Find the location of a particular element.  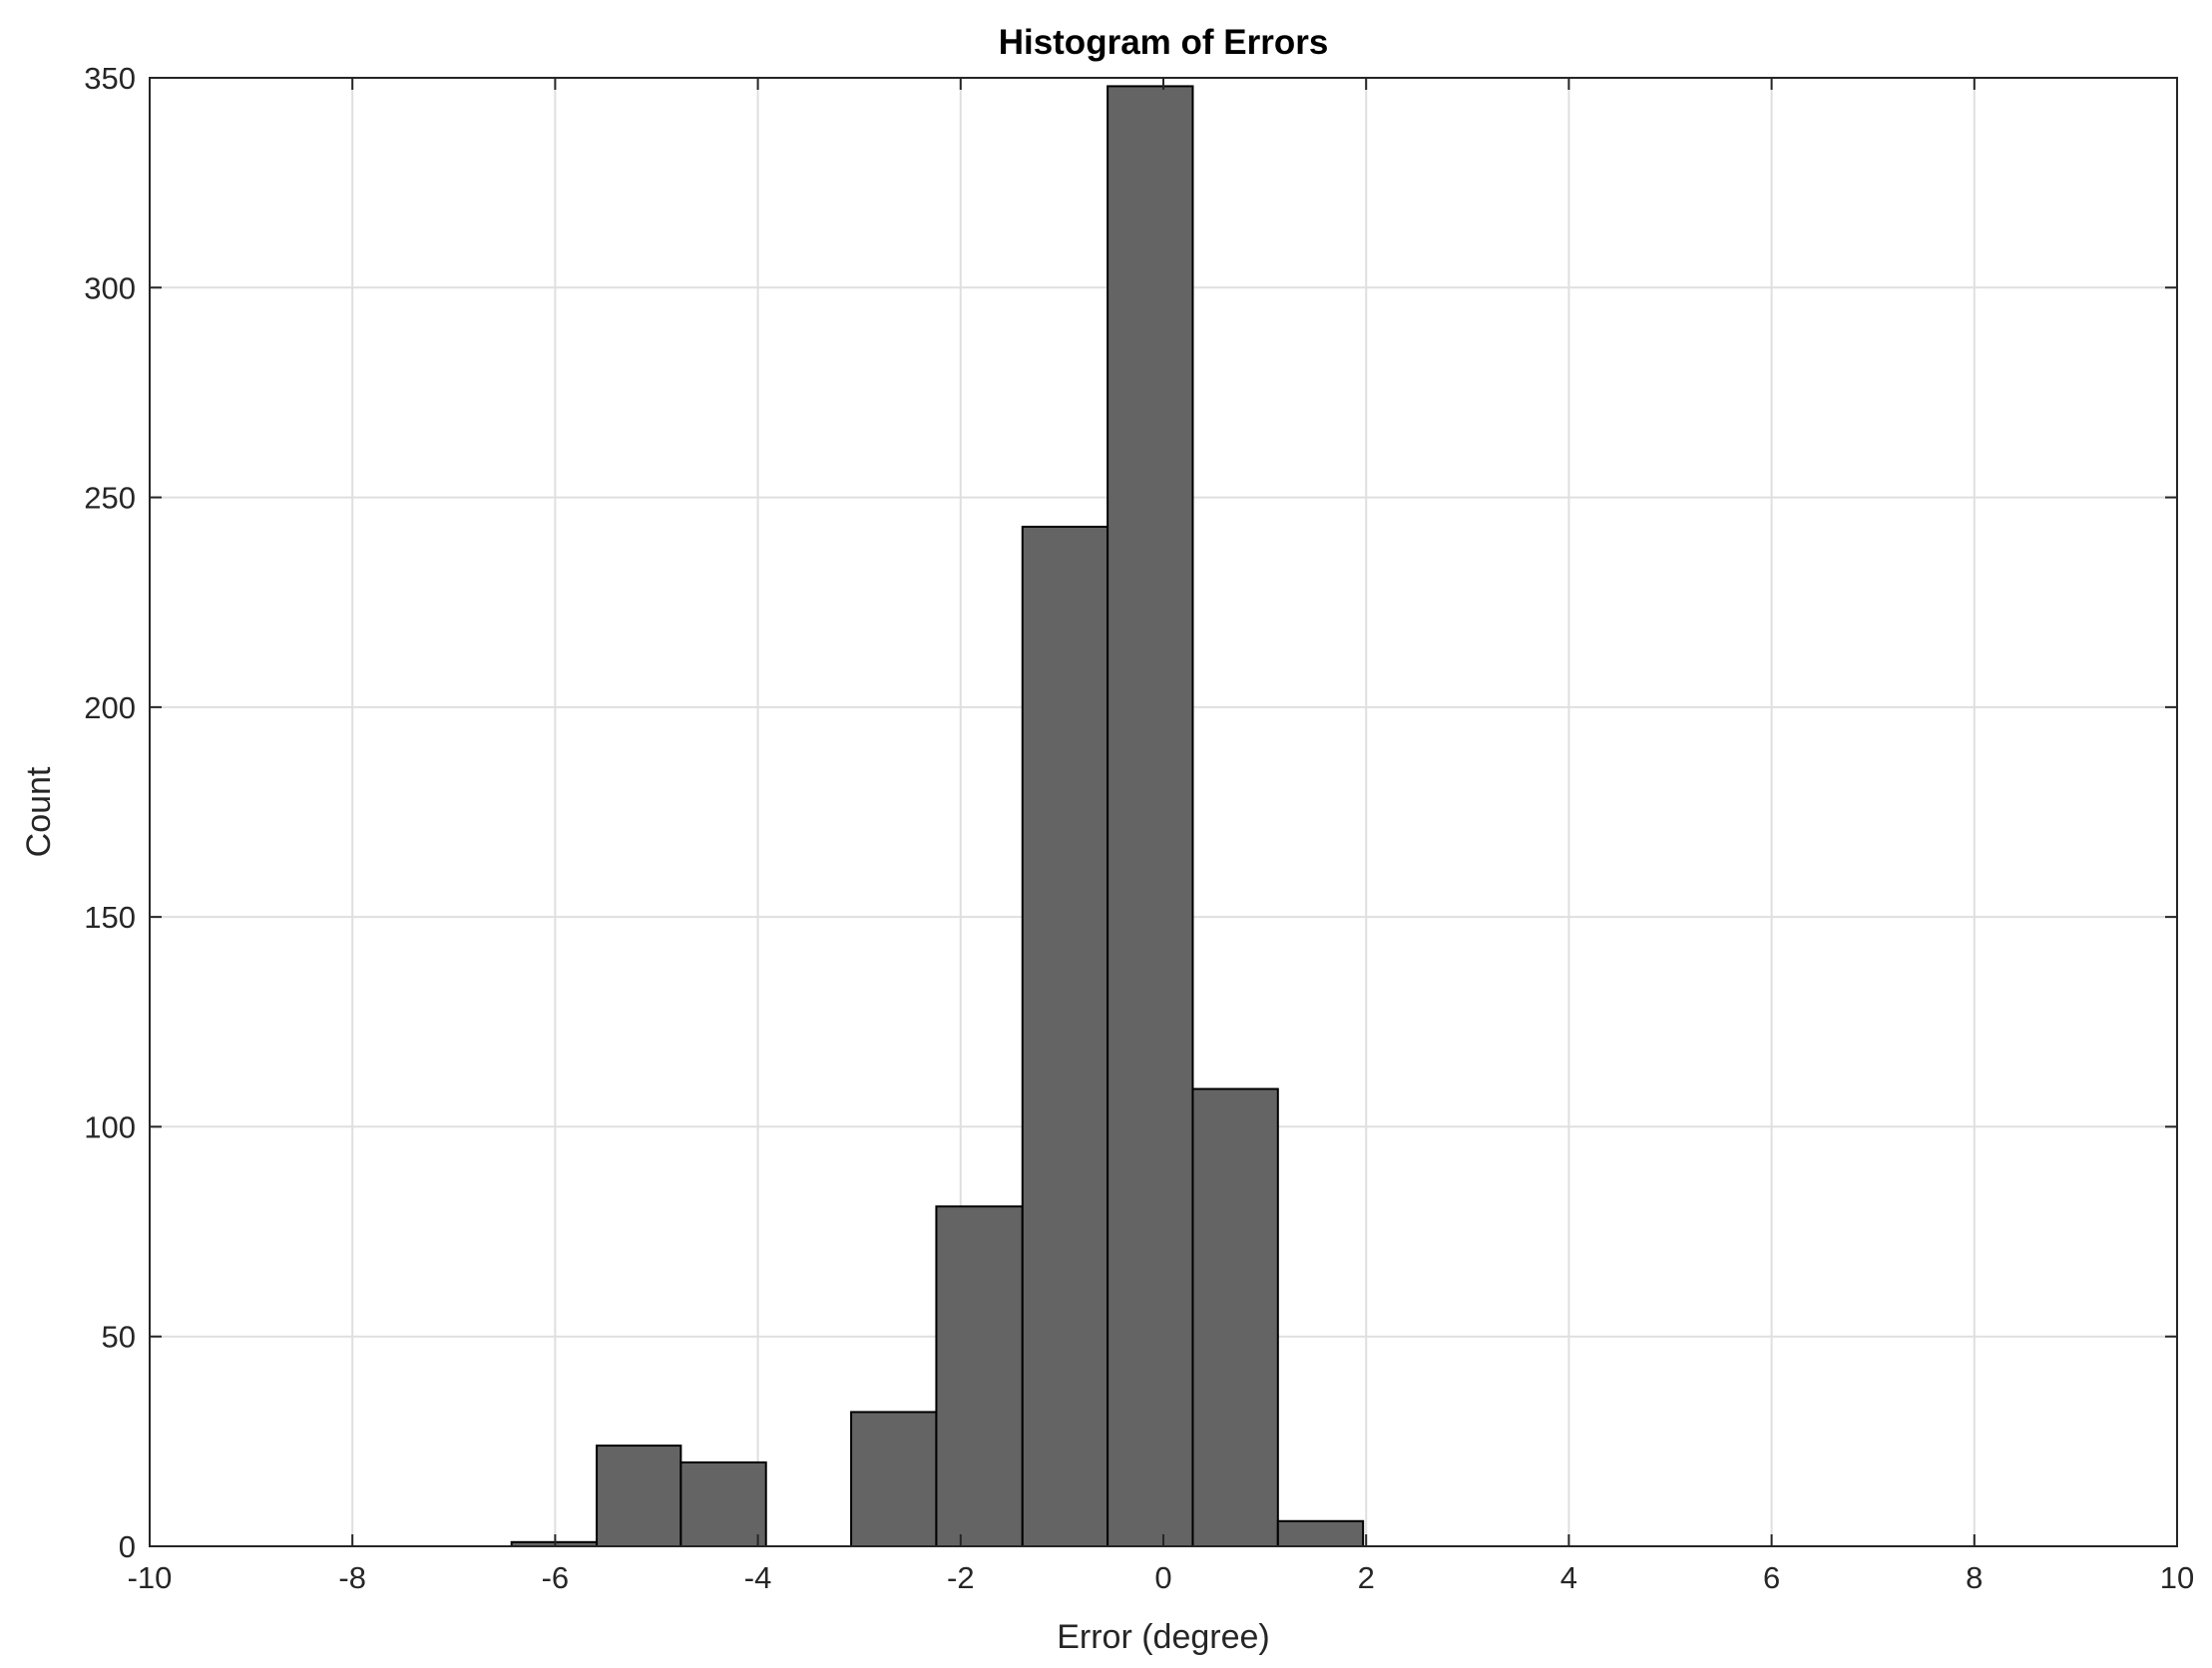

x-axis-label: Error (degree) is located at coordinates (1164, 1637).